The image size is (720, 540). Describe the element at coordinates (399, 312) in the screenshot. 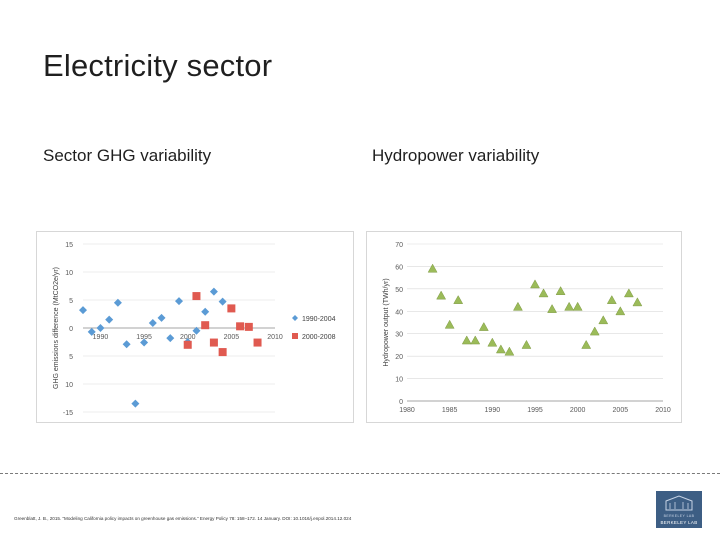

I see `hydro-y-tick-label: 40` at that location.